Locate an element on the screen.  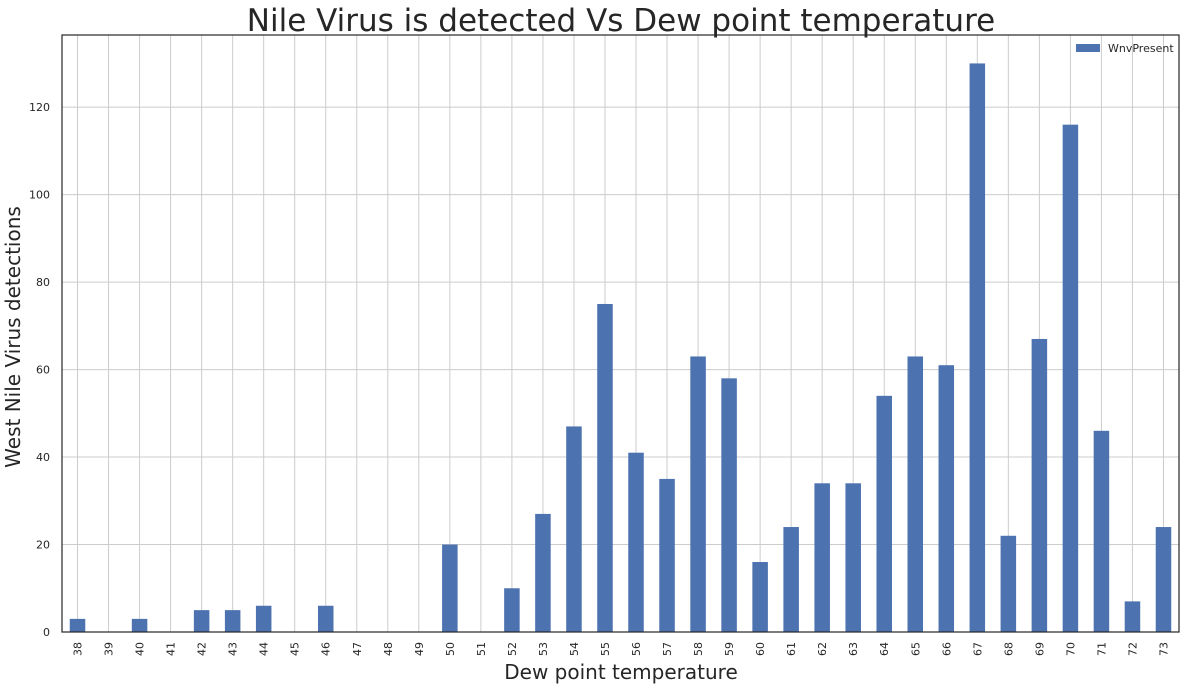
x-tick-label: 70 is located at coordinates (1070, 649).